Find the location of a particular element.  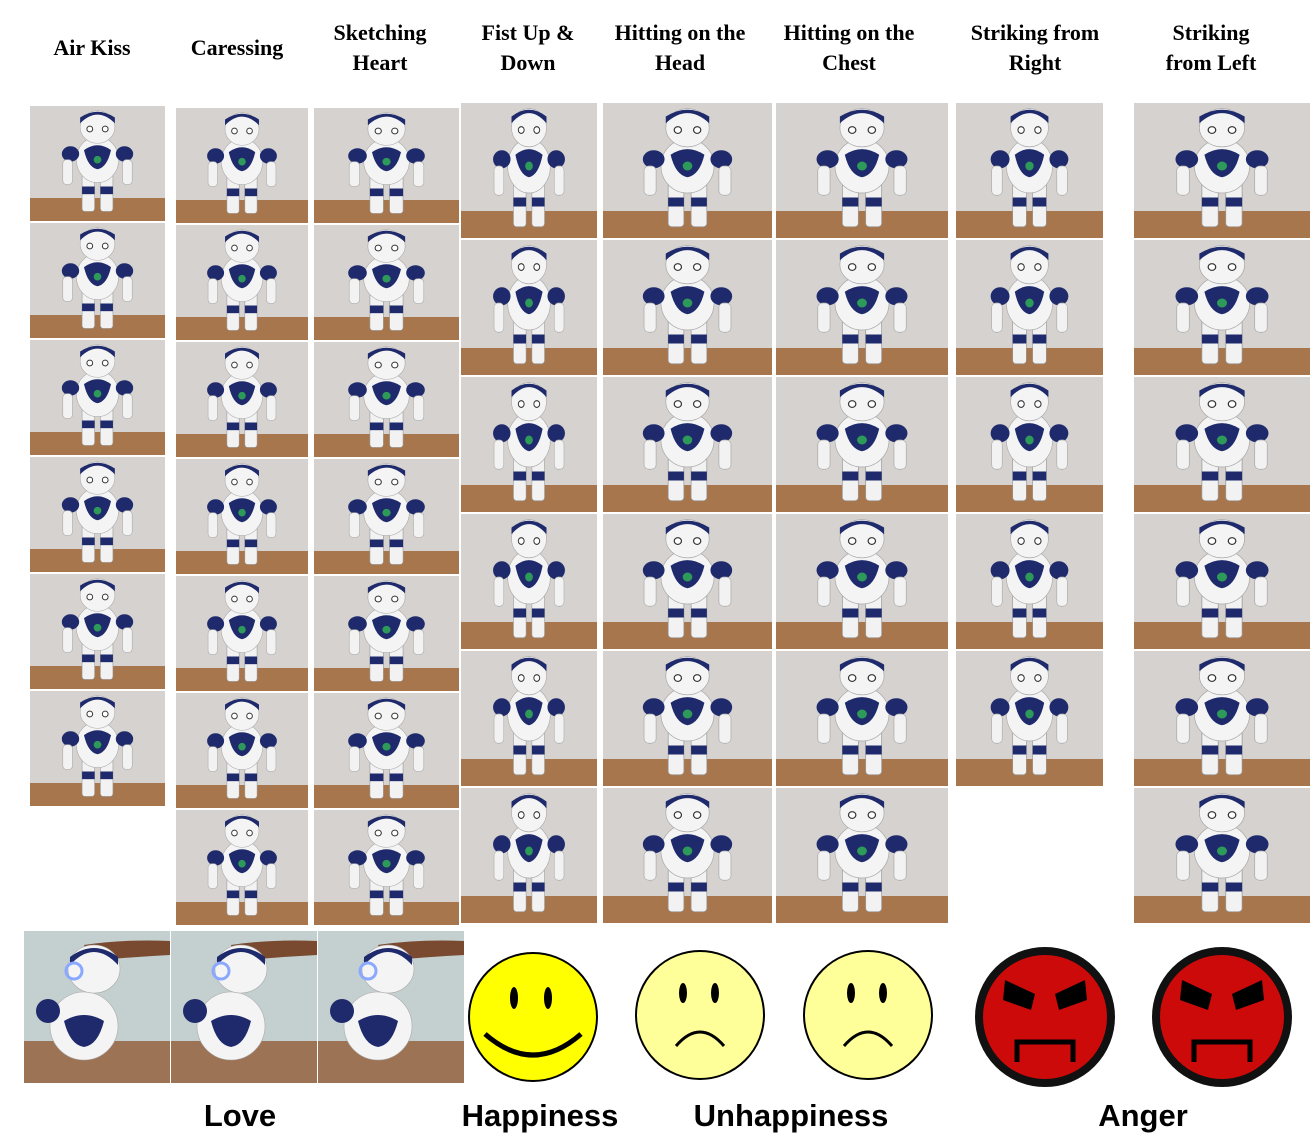

column-header: Striking from is located at coordinates (1035, 32).